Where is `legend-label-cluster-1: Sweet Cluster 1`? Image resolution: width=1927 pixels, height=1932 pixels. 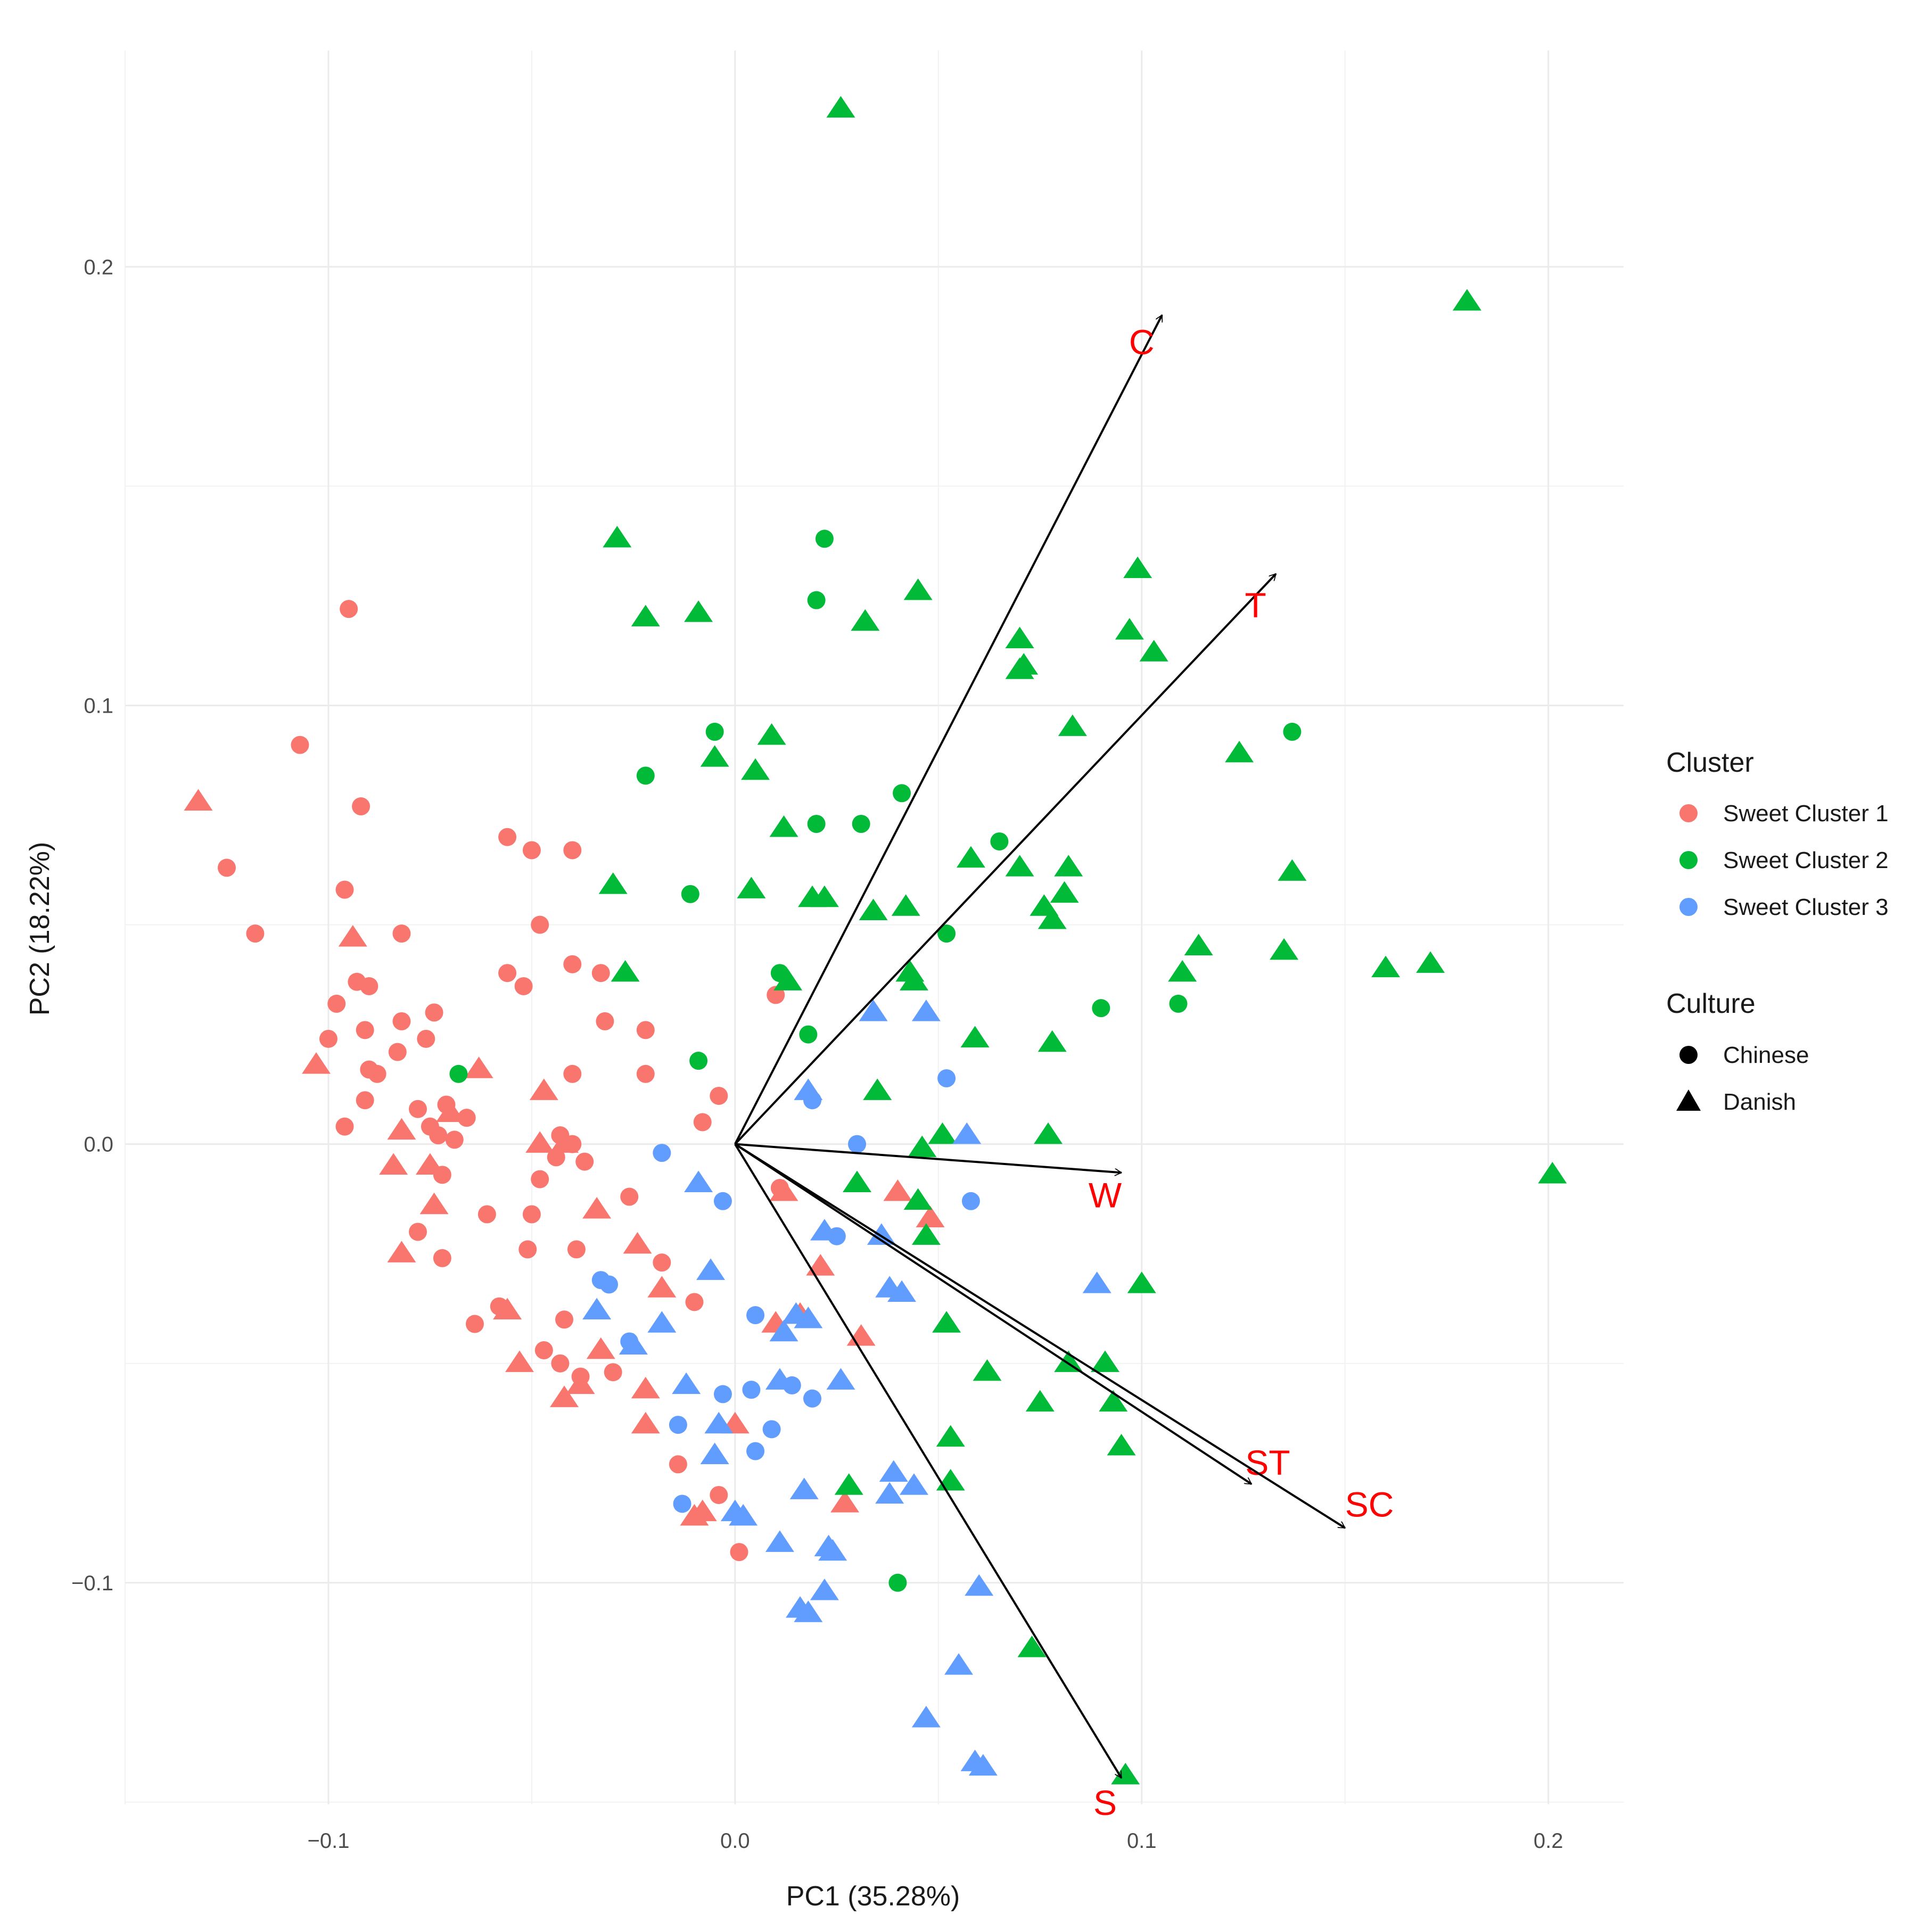 legend-label-cluster-1: Sweet Cluster 1 is located at coordinates (1806, 813).